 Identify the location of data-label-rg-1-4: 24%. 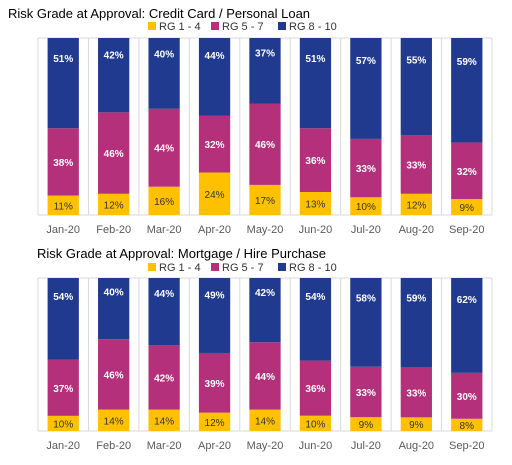
(215, 195).